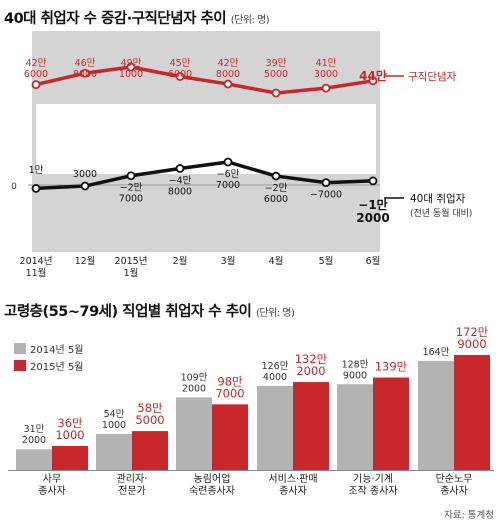  I want to click on label-jobseekers-0: 42만 6000, so click(36, 69).